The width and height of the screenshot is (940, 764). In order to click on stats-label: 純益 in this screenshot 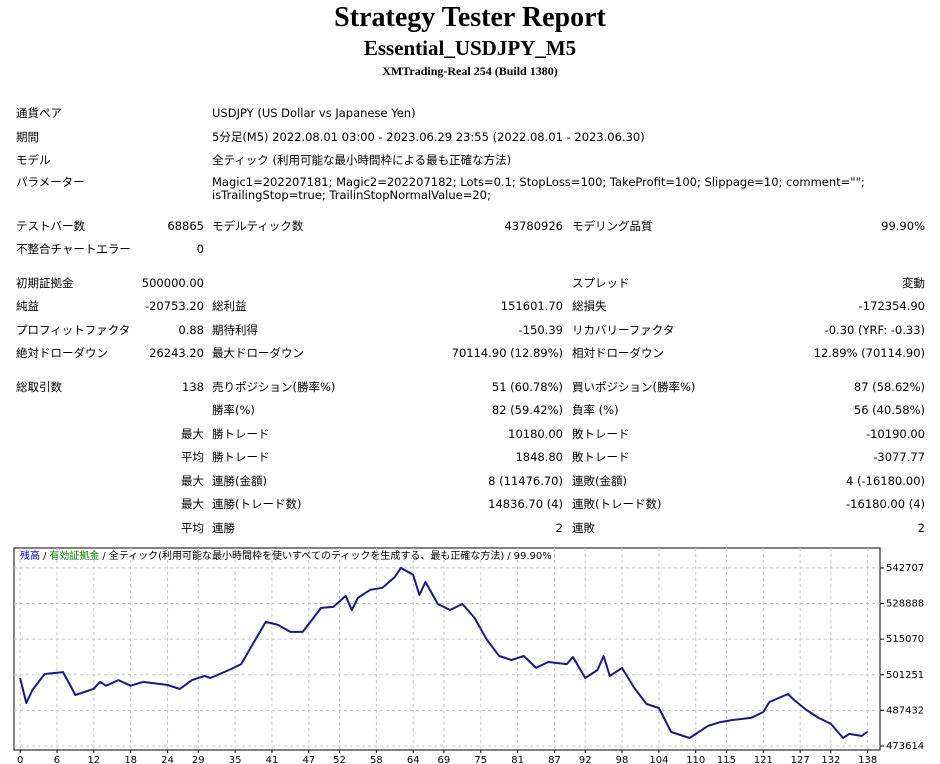, I will do `click(27, 306)`.